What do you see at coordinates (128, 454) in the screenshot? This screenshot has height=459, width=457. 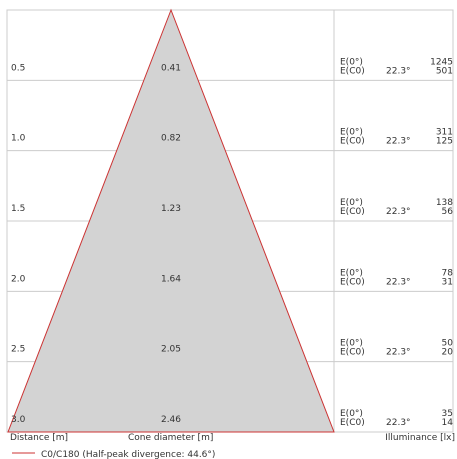 I see `legend-entry: C0/C180 (Half-peak divergence: 44.6°)` at bounding box center [128, 454].